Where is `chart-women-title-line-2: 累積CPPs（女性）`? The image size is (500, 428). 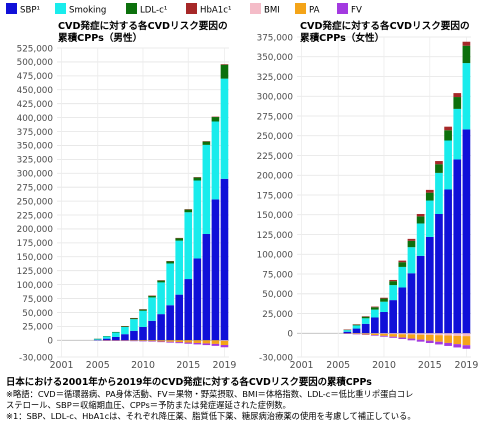 chart-women-title-line-2: 累積CPPs（女性） is located at coordinates (342, 38).